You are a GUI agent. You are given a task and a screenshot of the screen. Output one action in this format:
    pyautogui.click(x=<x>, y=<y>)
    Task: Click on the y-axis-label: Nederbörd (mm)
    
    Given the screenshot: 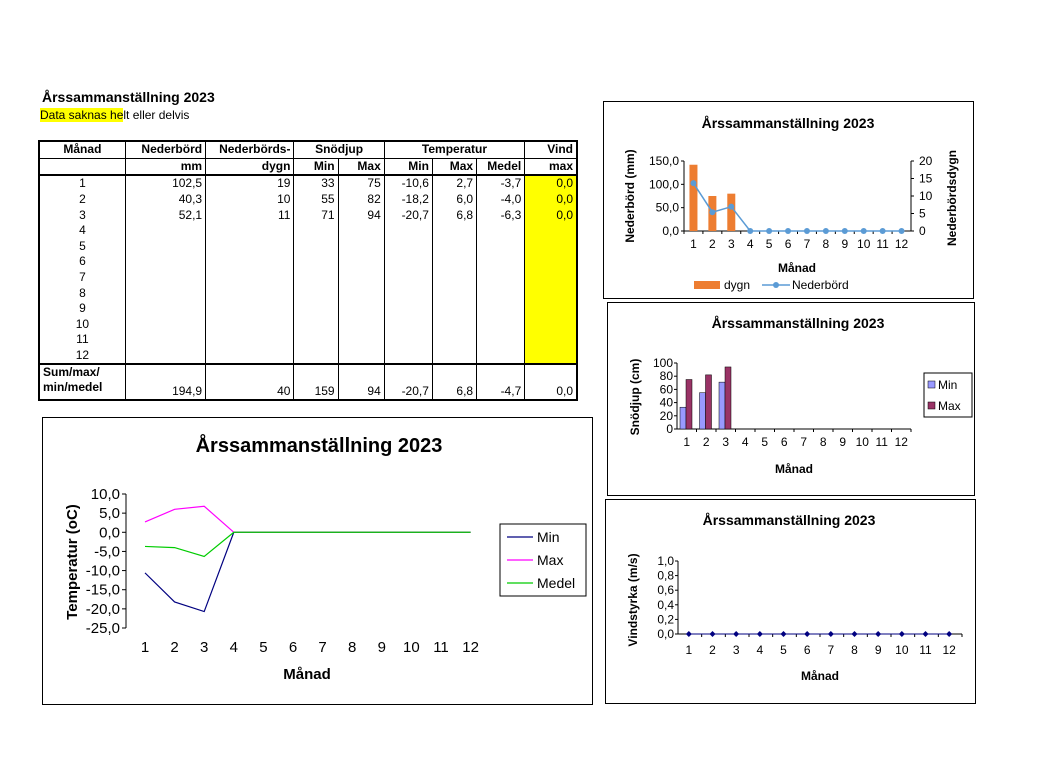 What is the action you would take?
    pyautogui.click(x=630, y=195)
    